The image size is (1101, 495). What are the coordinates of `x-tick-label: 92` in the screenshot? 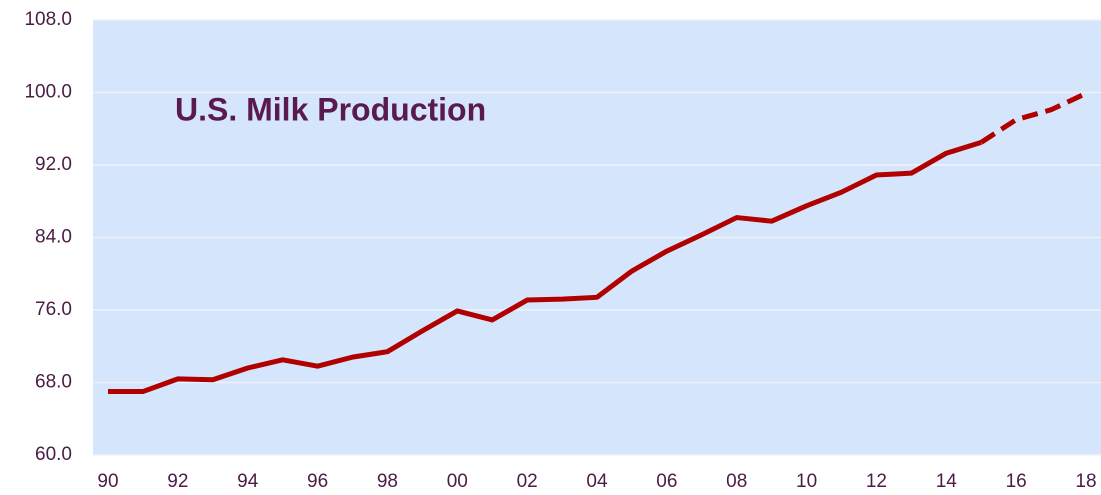 It's located at (177, 481).